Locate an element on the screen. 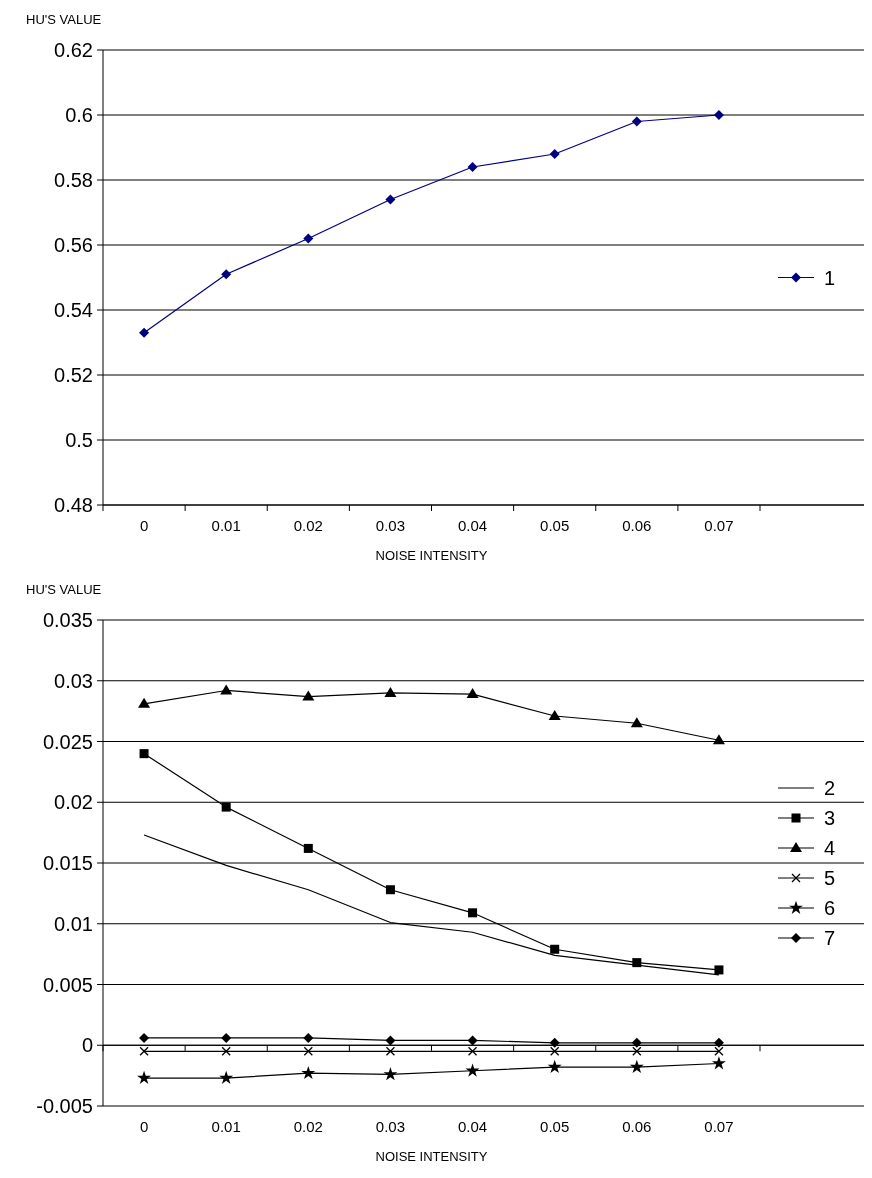 The height and width of the screenshot is (1178, 872). legend-label: 4 is located at coordinates (830, 848).